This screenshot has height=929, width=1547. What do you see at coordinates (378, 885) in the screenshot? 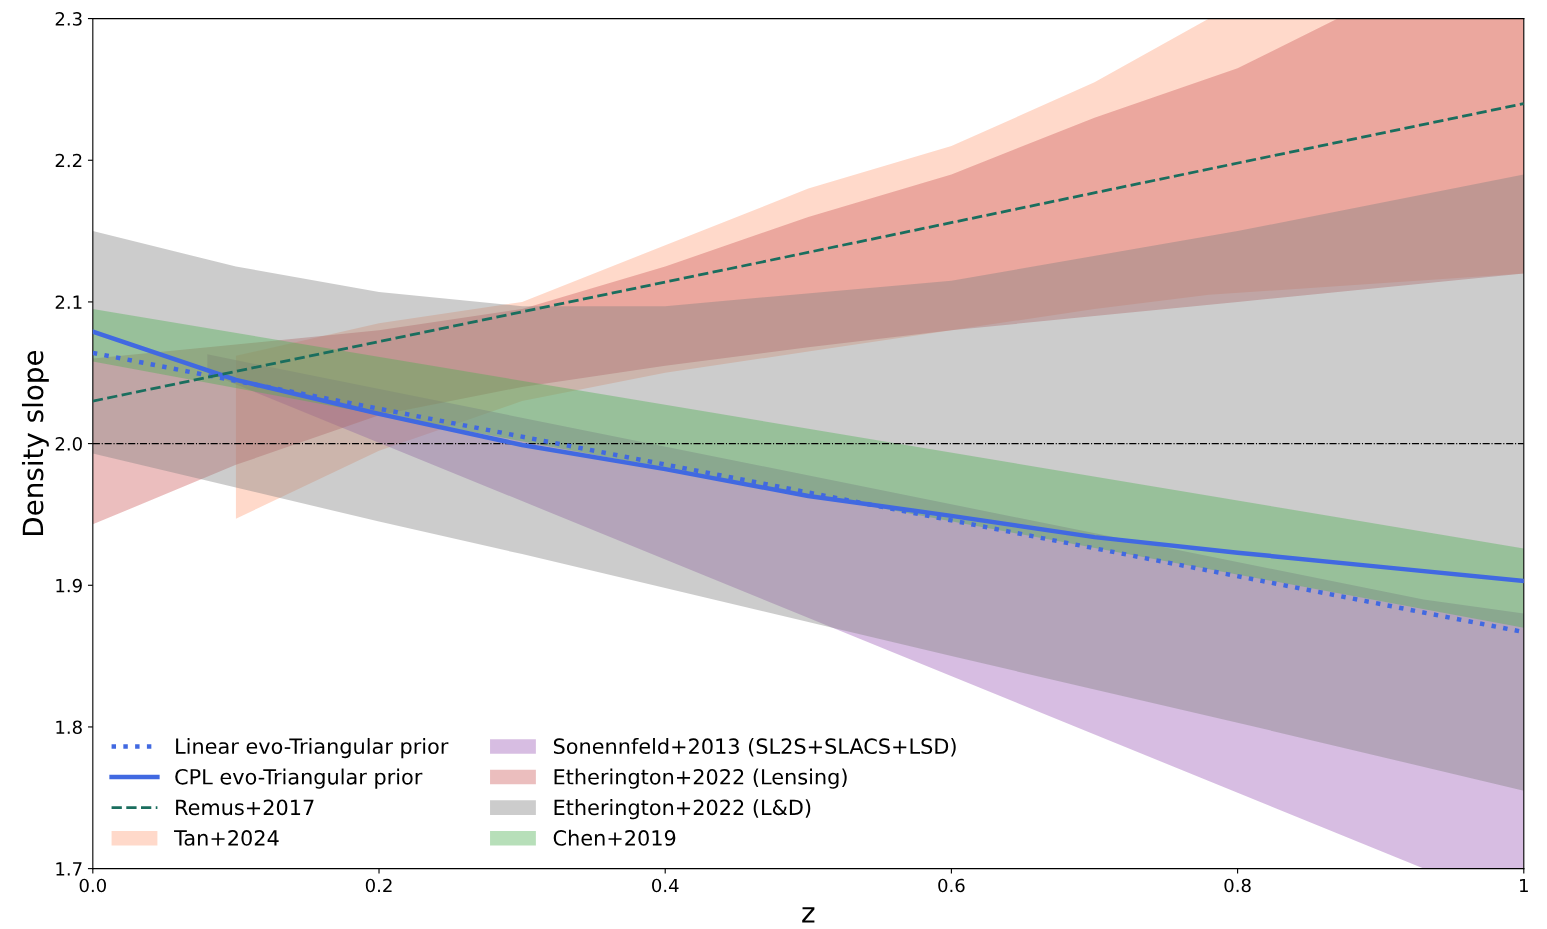
I see `x-tick-label: 0.2` at bounding box center [378, 885].